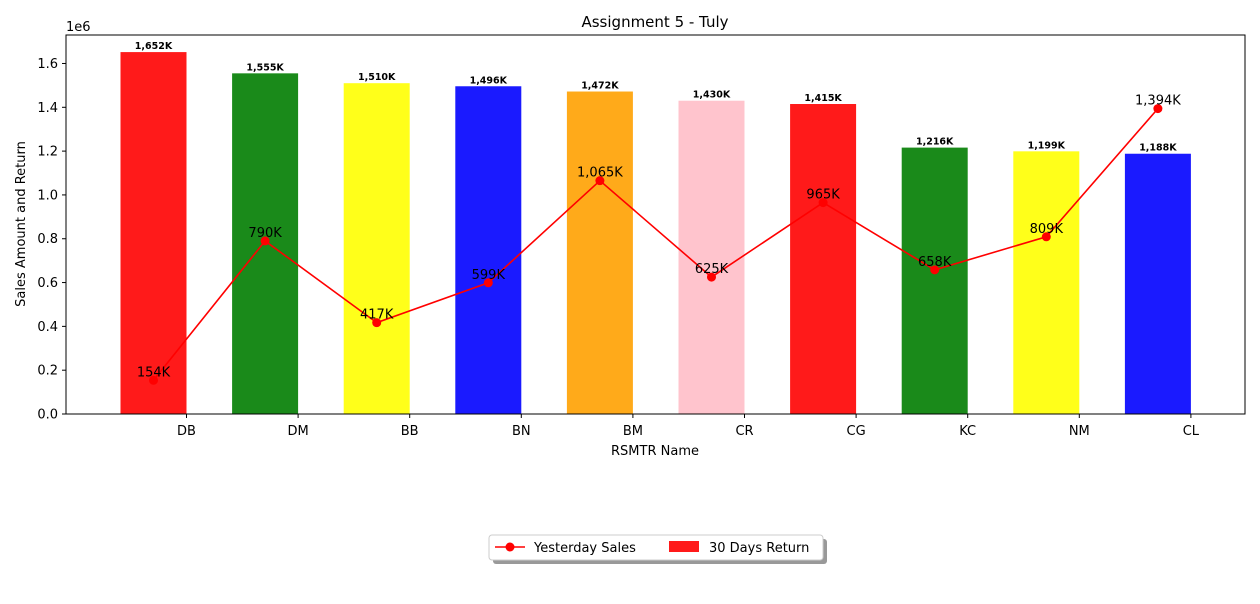 The image size is (1260, 604). I want to click on x-tick-label: KC, so click(967, 431).